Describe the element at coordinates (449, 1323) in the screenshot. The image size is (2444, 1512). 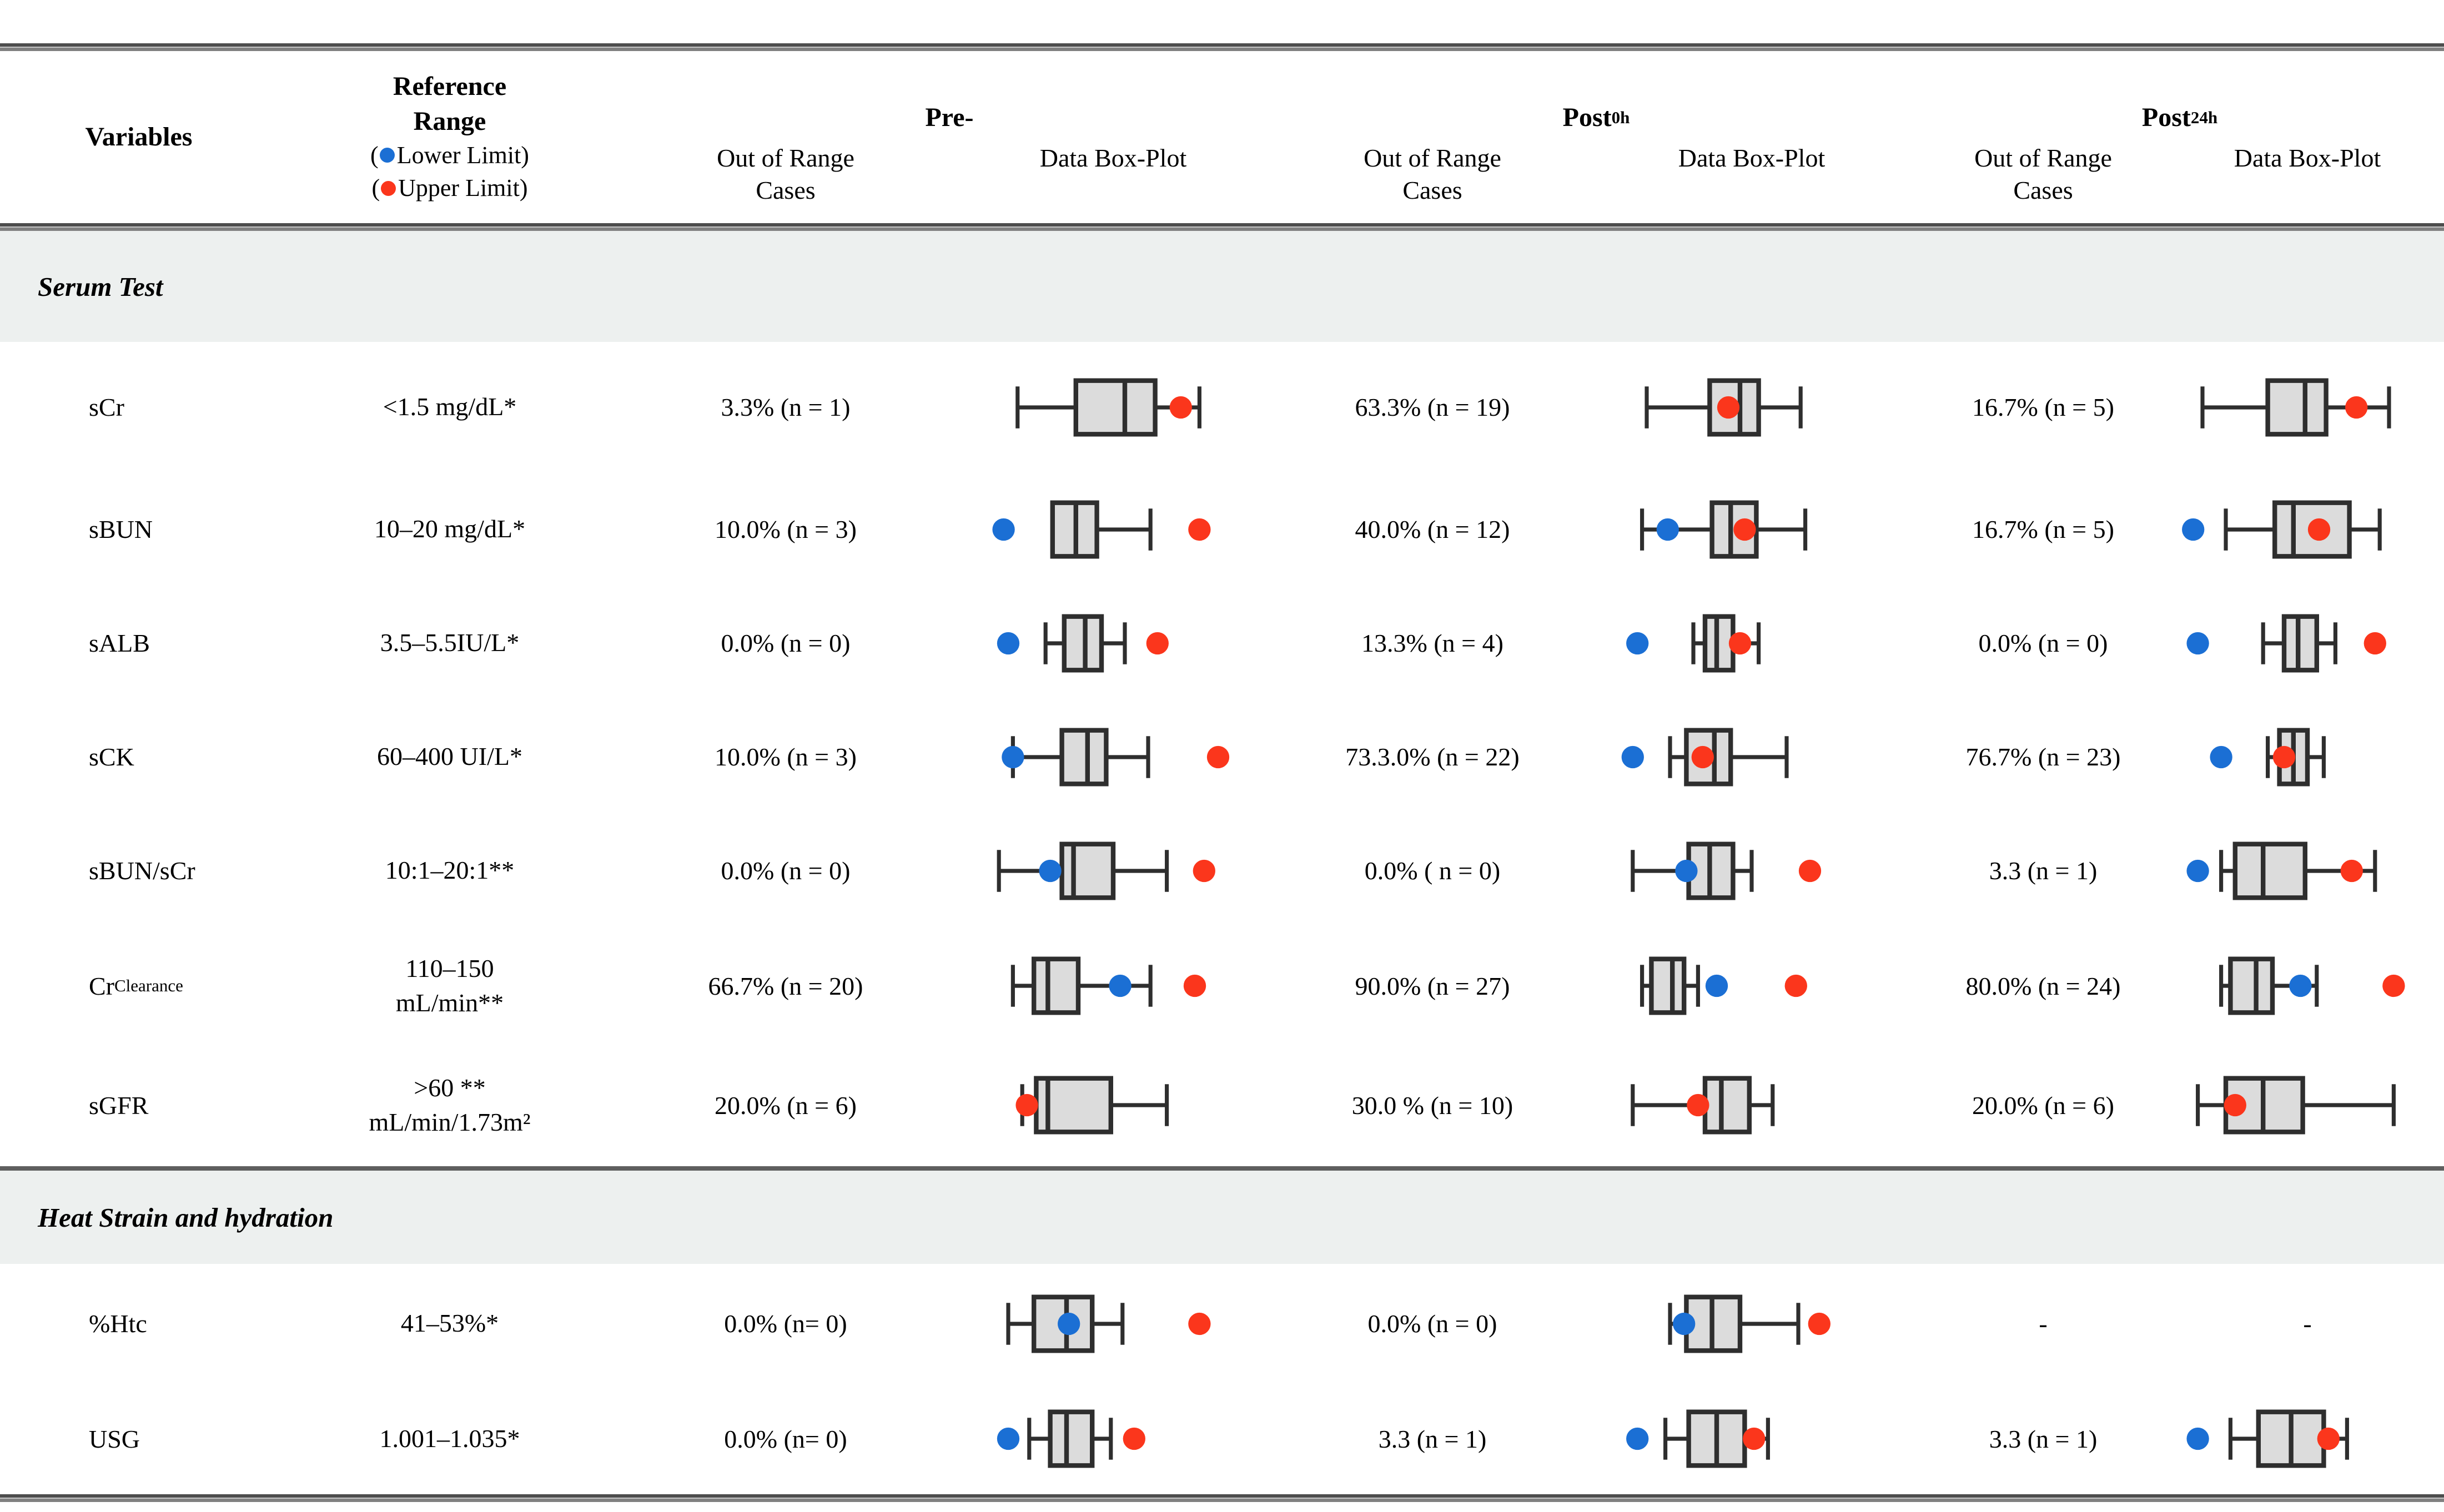
I see `reference-range-value: 41–53%*` at that location.